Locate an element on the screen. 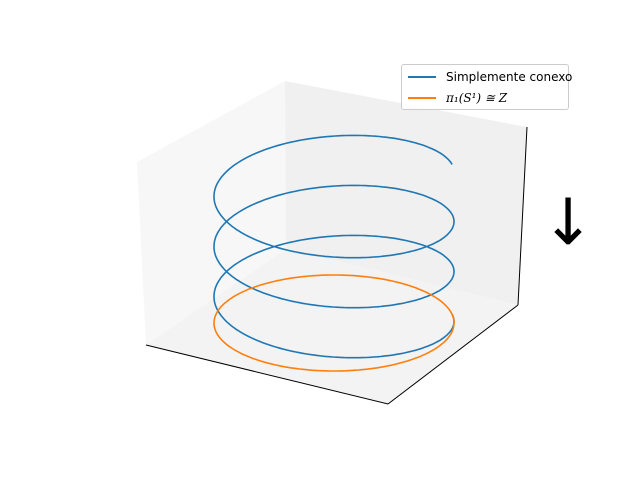 Image resolution: width=640 pixels, height=480 pixels. x-axis-line is located at coordinates (267, 374).